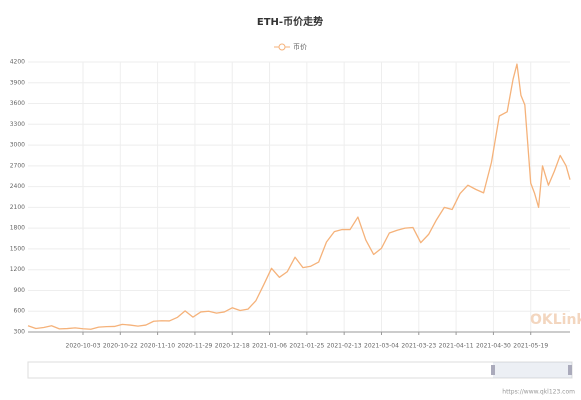  I want to click on y-tick-label: 600, so click(20, 311).